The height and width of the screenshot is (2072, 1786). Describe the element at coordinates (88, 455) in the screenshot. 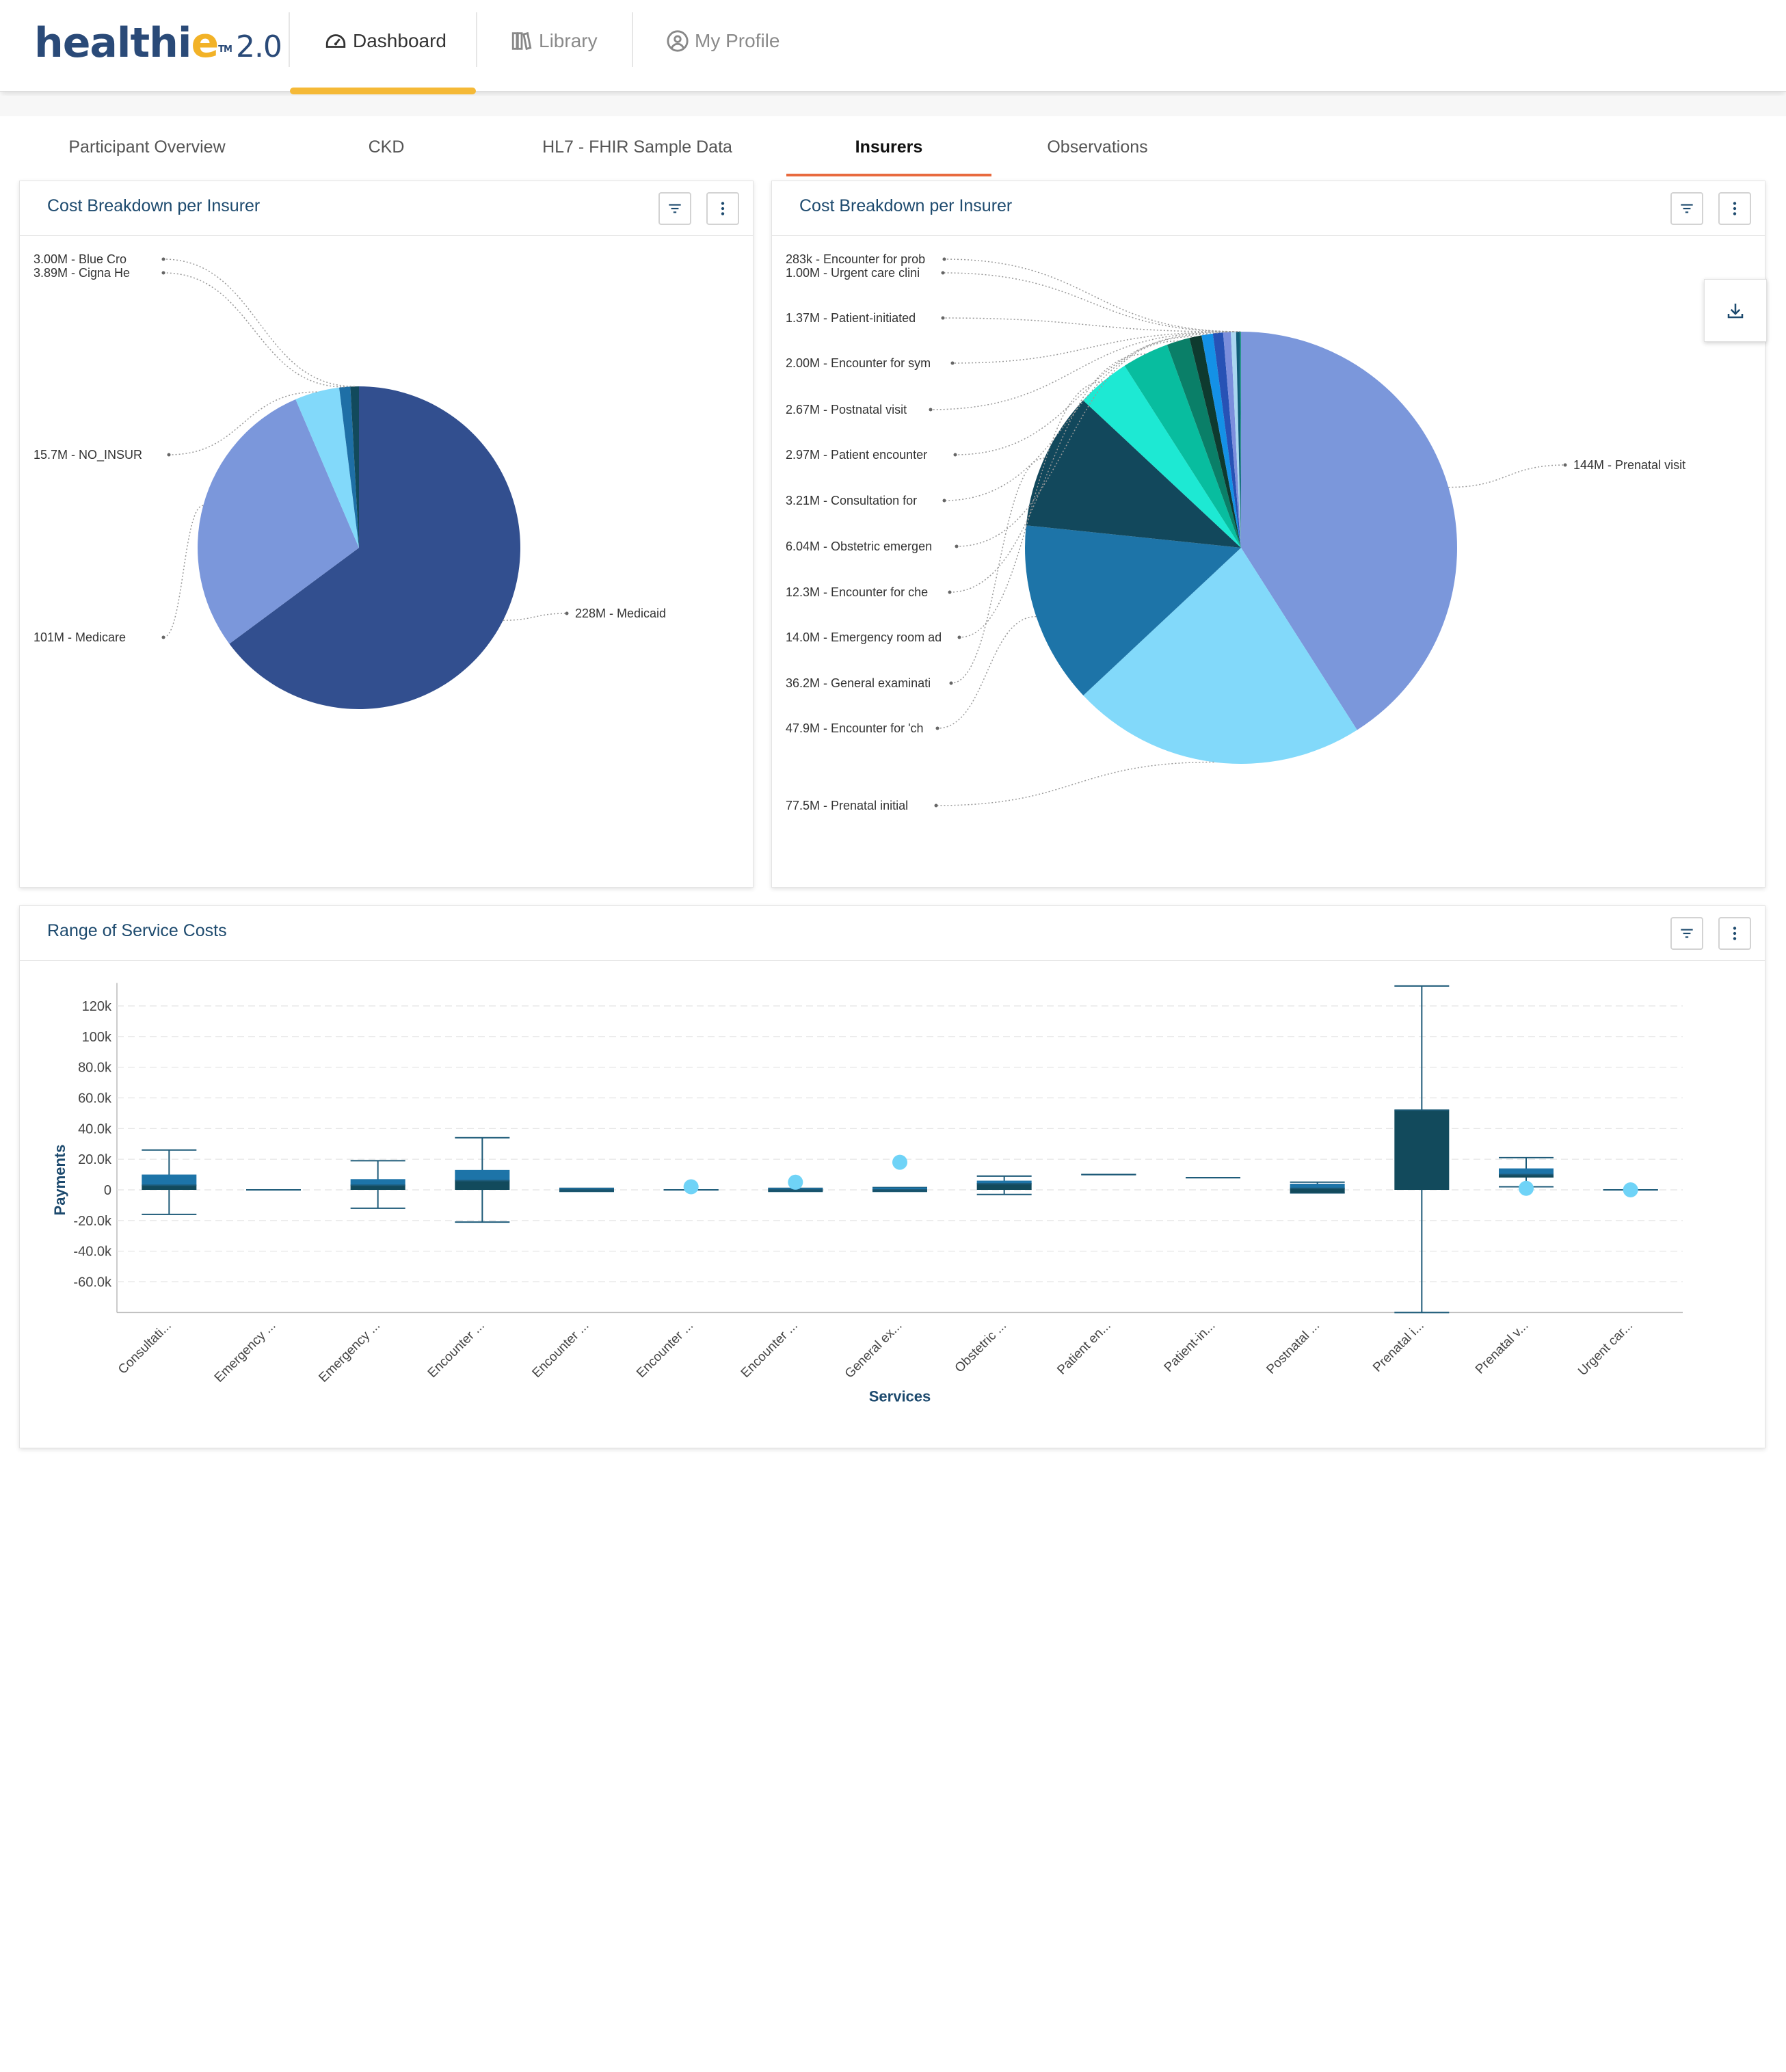

I see `pie-label: 15.7M - NO_INSUR` at that location.